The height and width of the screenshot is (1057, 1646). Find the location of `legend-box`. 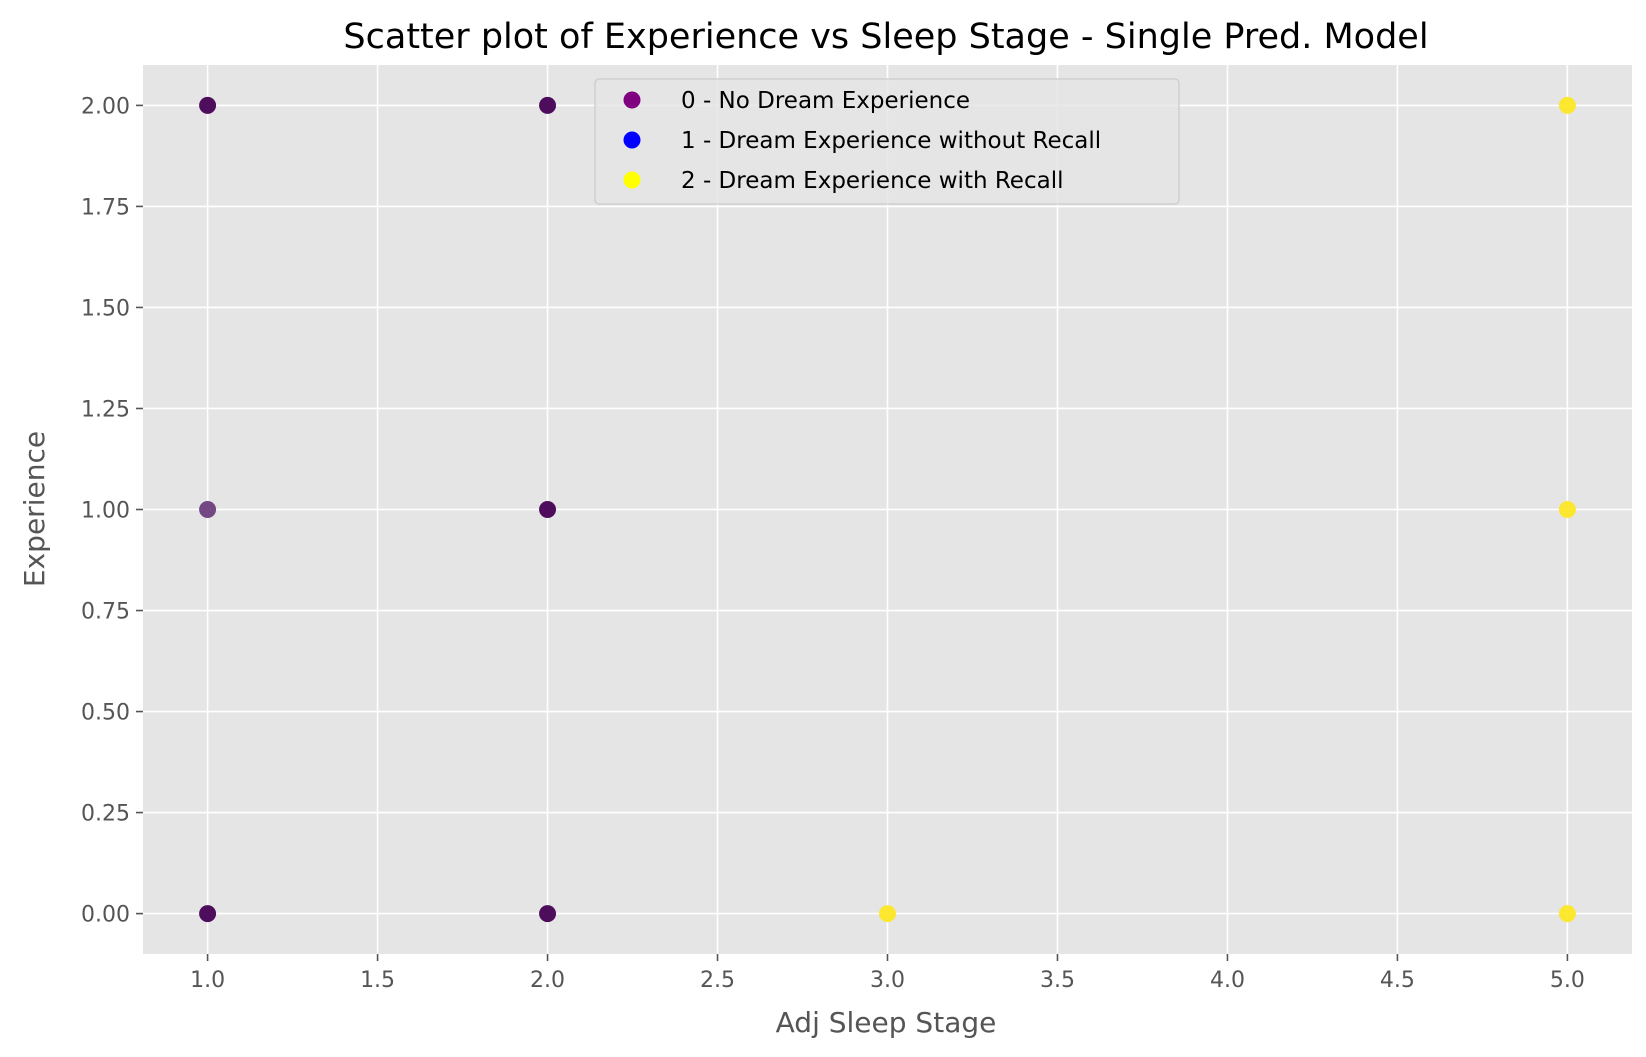

legend-box is located at coordinates (887, 141).